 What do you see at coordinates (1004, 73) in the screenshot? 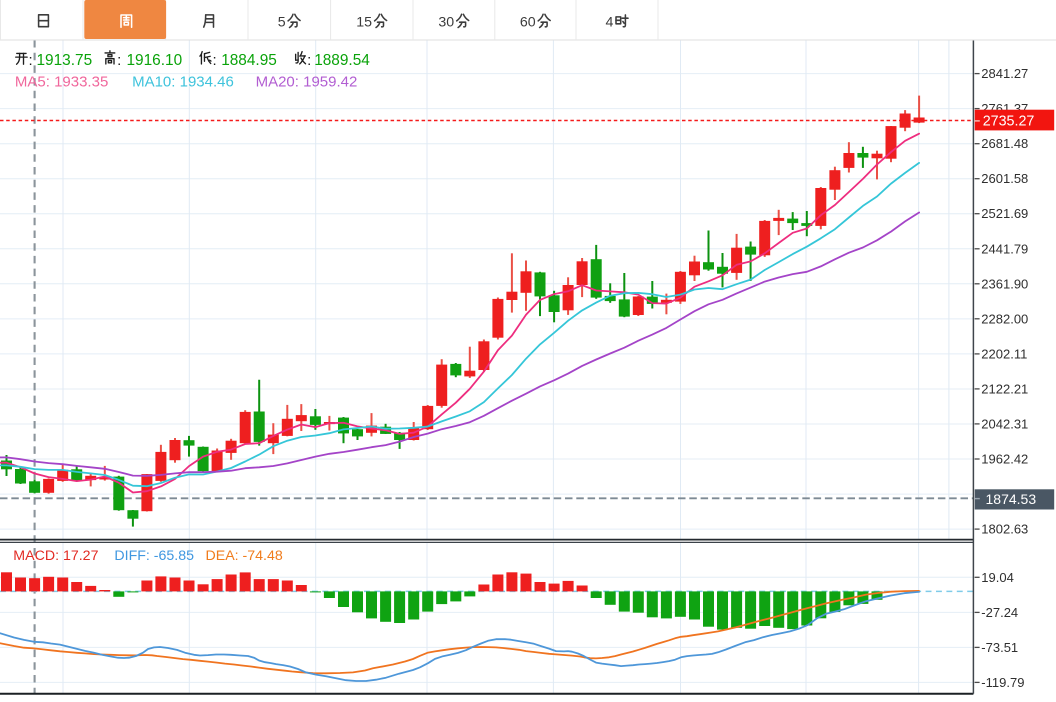
I see `svg-text: 2841.27` at bounding box center [1004, 73].